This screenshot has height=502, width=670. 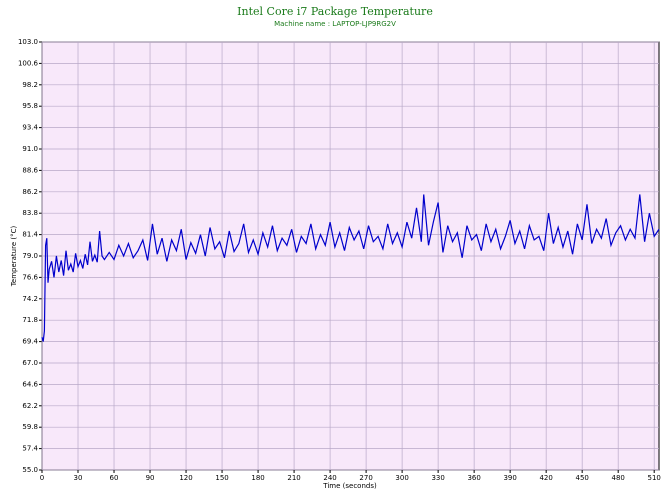 I want to click on x-tick-label: 360, so click(x=473, y=478).